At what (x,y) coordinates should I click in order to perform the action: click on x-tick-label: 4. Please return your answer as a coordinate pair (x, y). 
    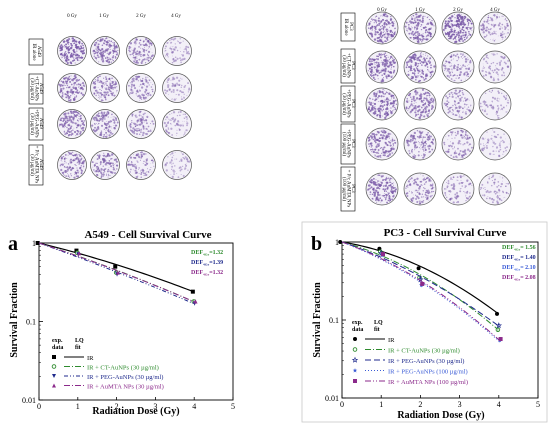
    Looking at the image, I should click on (499, 404).